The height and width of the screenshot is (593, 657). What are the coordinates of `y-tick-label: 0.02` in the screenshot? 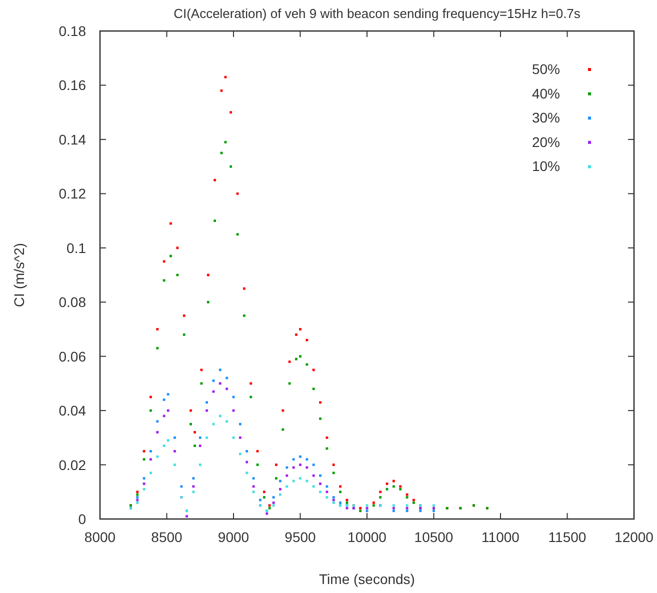 It's located at (72, 464).